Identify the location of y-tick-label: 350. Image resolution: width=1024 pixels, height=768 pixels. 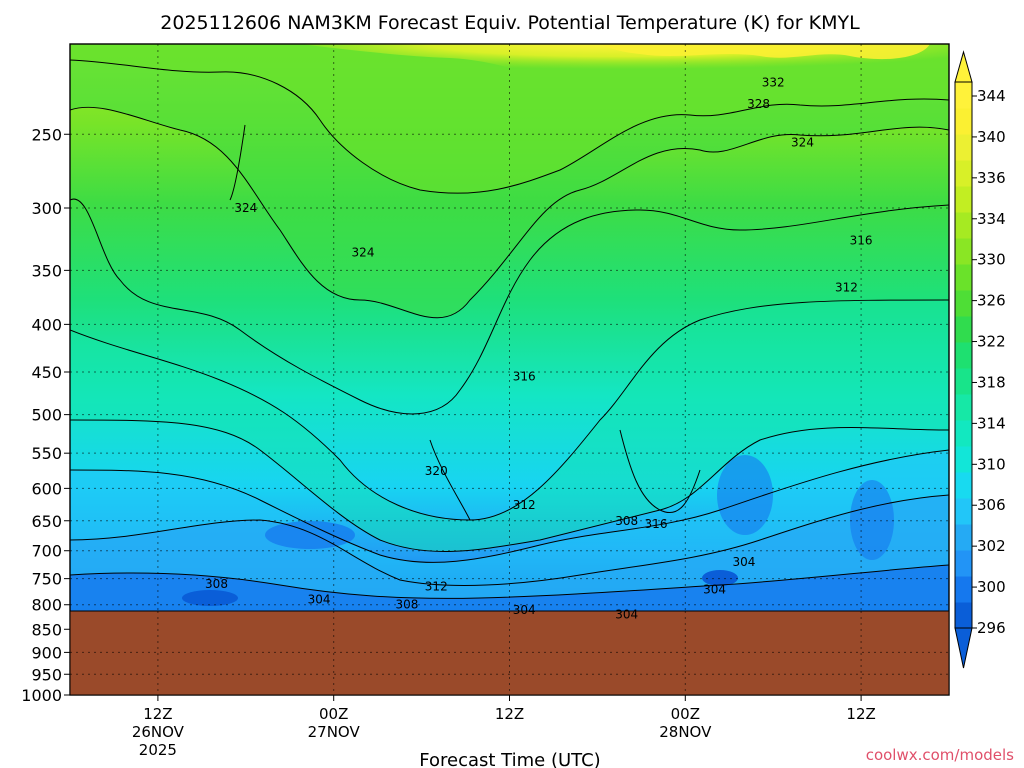
(46, 270).